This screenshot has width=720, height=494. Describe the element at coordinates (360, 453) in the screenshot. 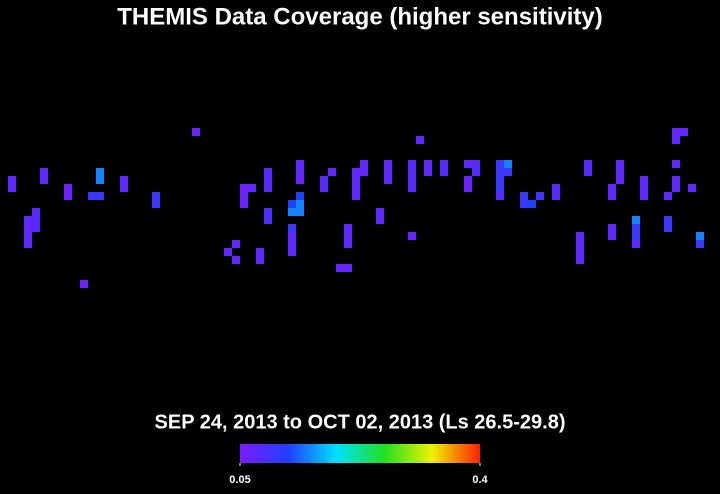

I see `colorbar` at that location.